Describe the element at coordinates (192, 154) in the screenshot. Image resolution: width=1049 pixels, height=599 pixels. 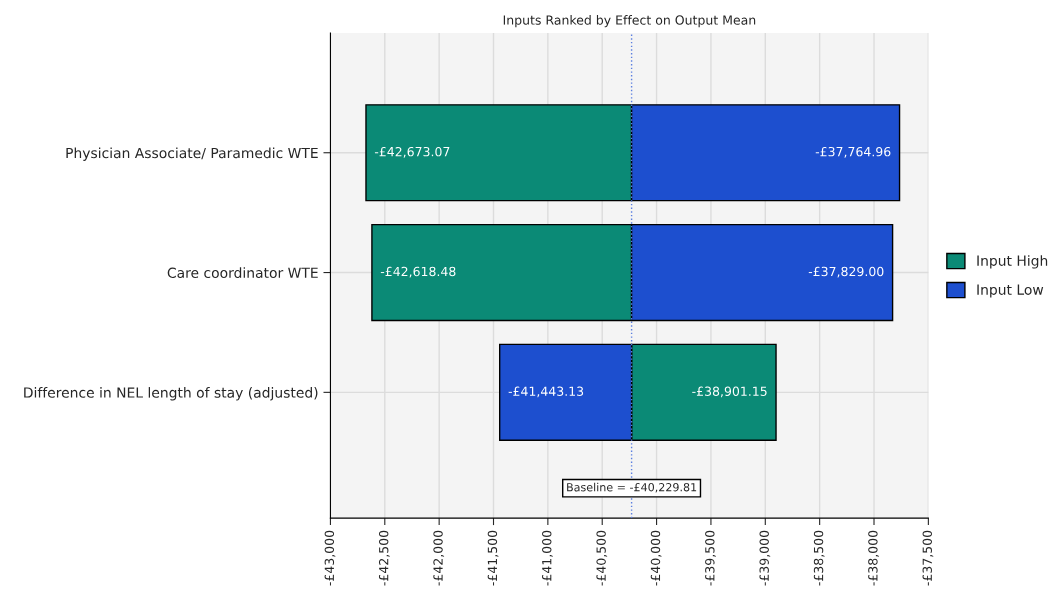
I see `y-tick-label: Physician Associate/ Paramedic WTE` at that location.